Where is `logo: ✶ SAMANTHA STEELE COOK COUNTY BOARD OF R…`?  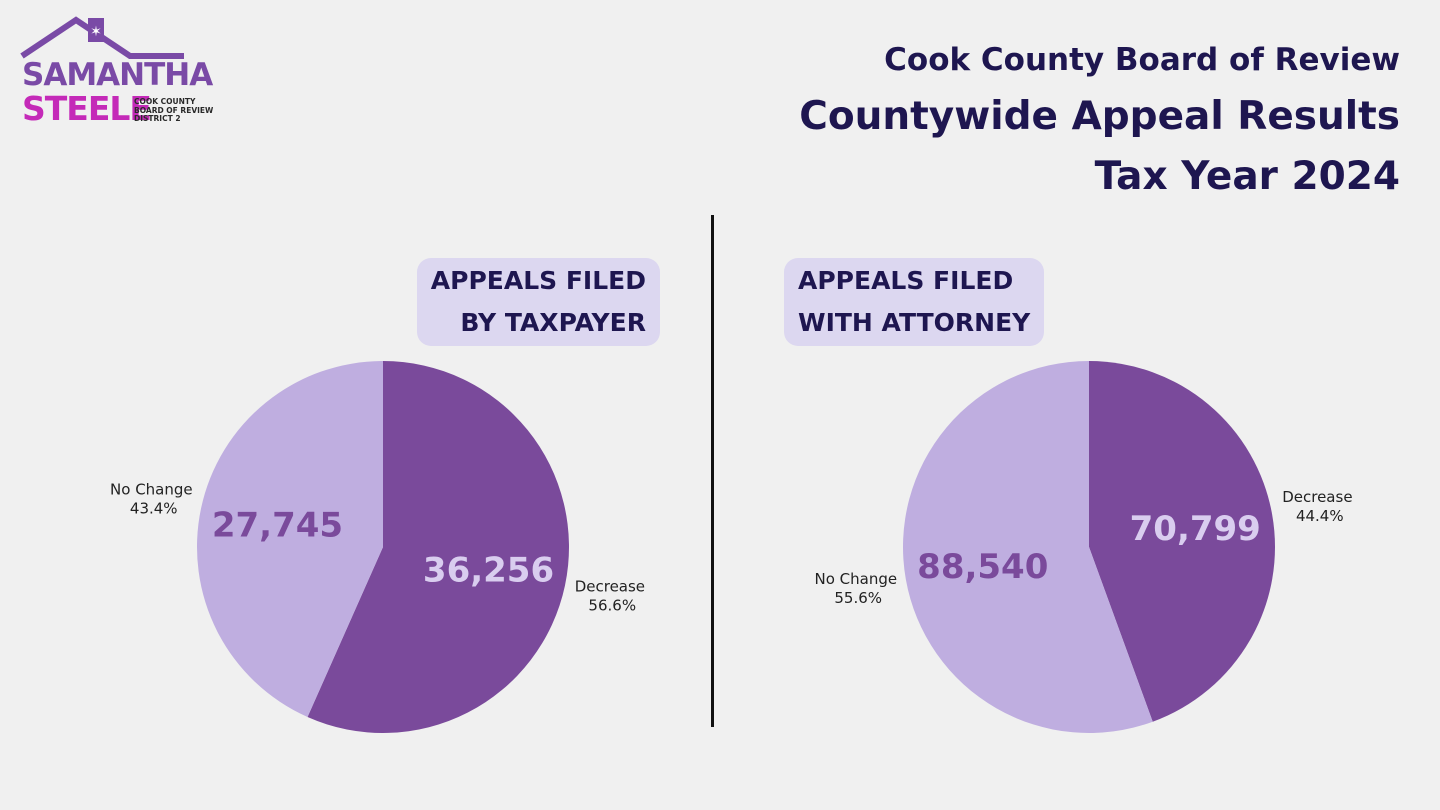 logo: ✶ SAMANTHA STEELE COOK COUNTY BOARD OF R… is located at coordinates (118, 73).